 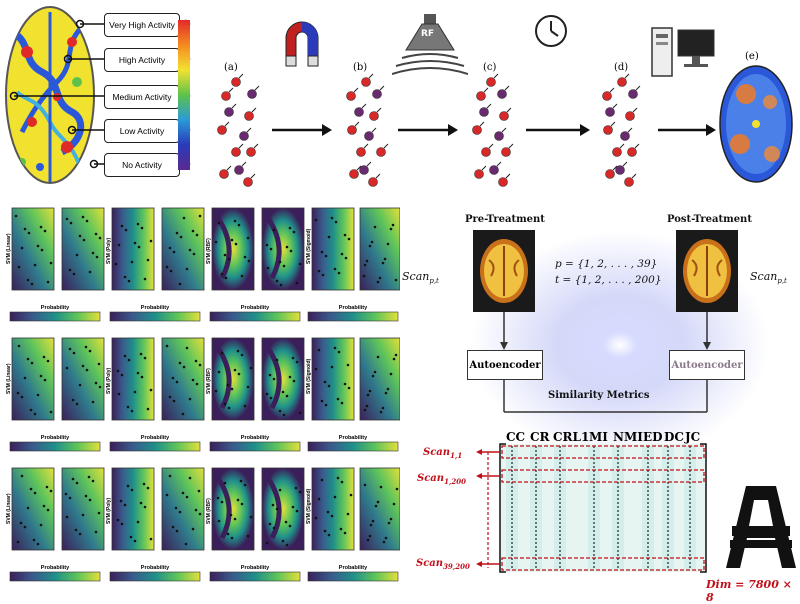 I want to click on col-header-cr: CR, so click(x=540, y=437).